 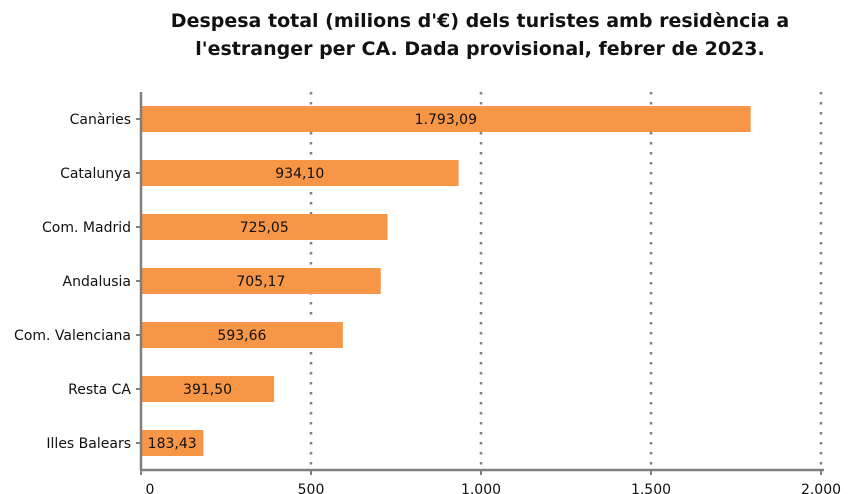 I want to click on category-label: Andalusia, so click(x=97, y=282).